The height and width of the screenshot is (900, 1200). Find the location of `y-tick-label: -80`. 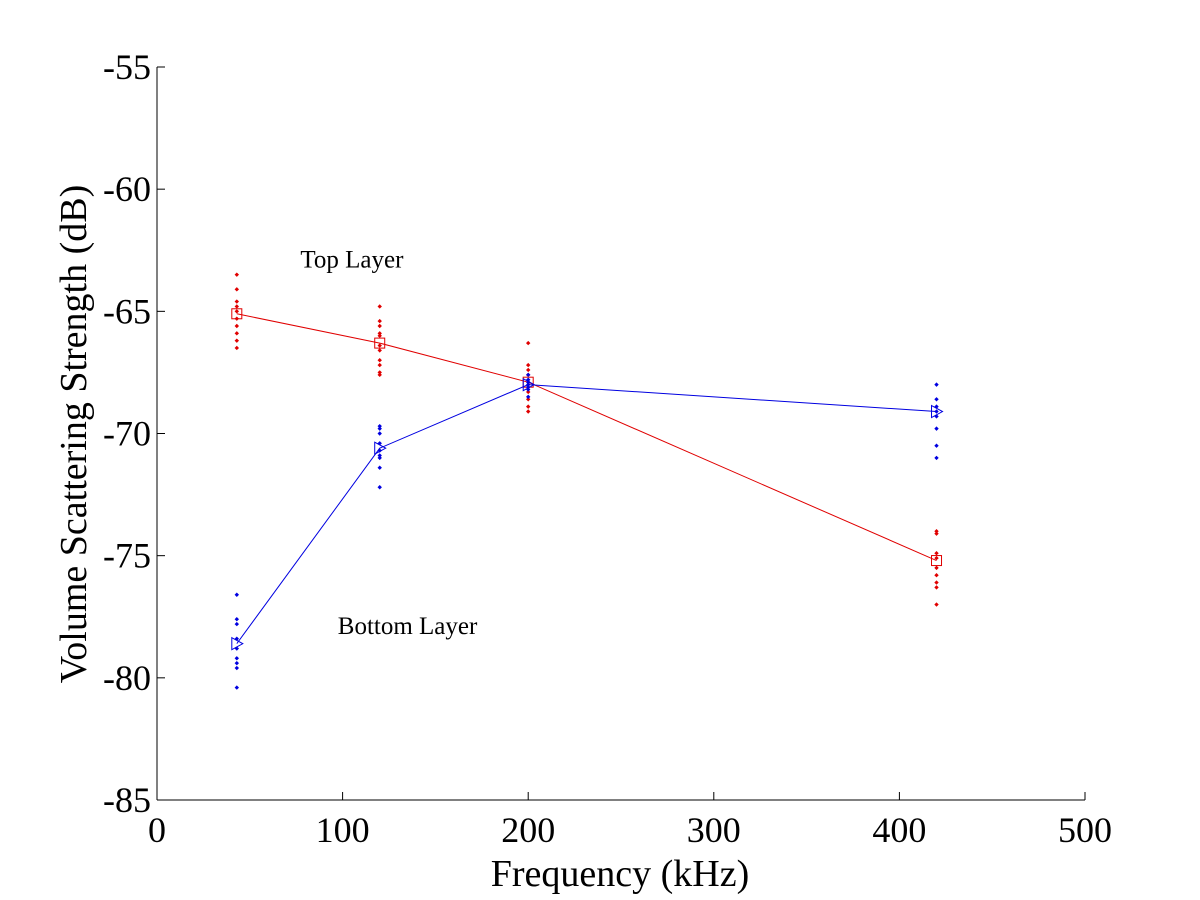

y-tick-label: -80 is located at coordinates (127, 678).